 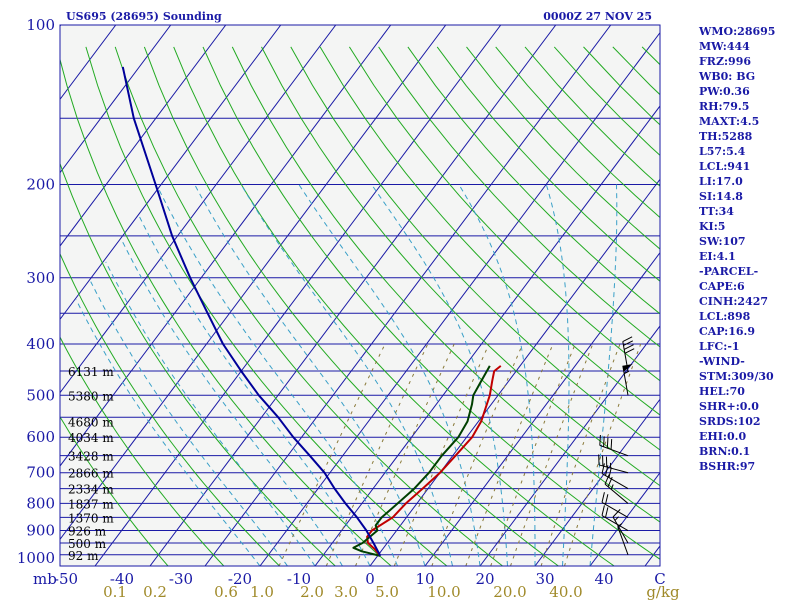 What do you see at coordinates (91, 372) in the screenshot?
I see `height-label: 6131 m` at bounding box center [91, 372].